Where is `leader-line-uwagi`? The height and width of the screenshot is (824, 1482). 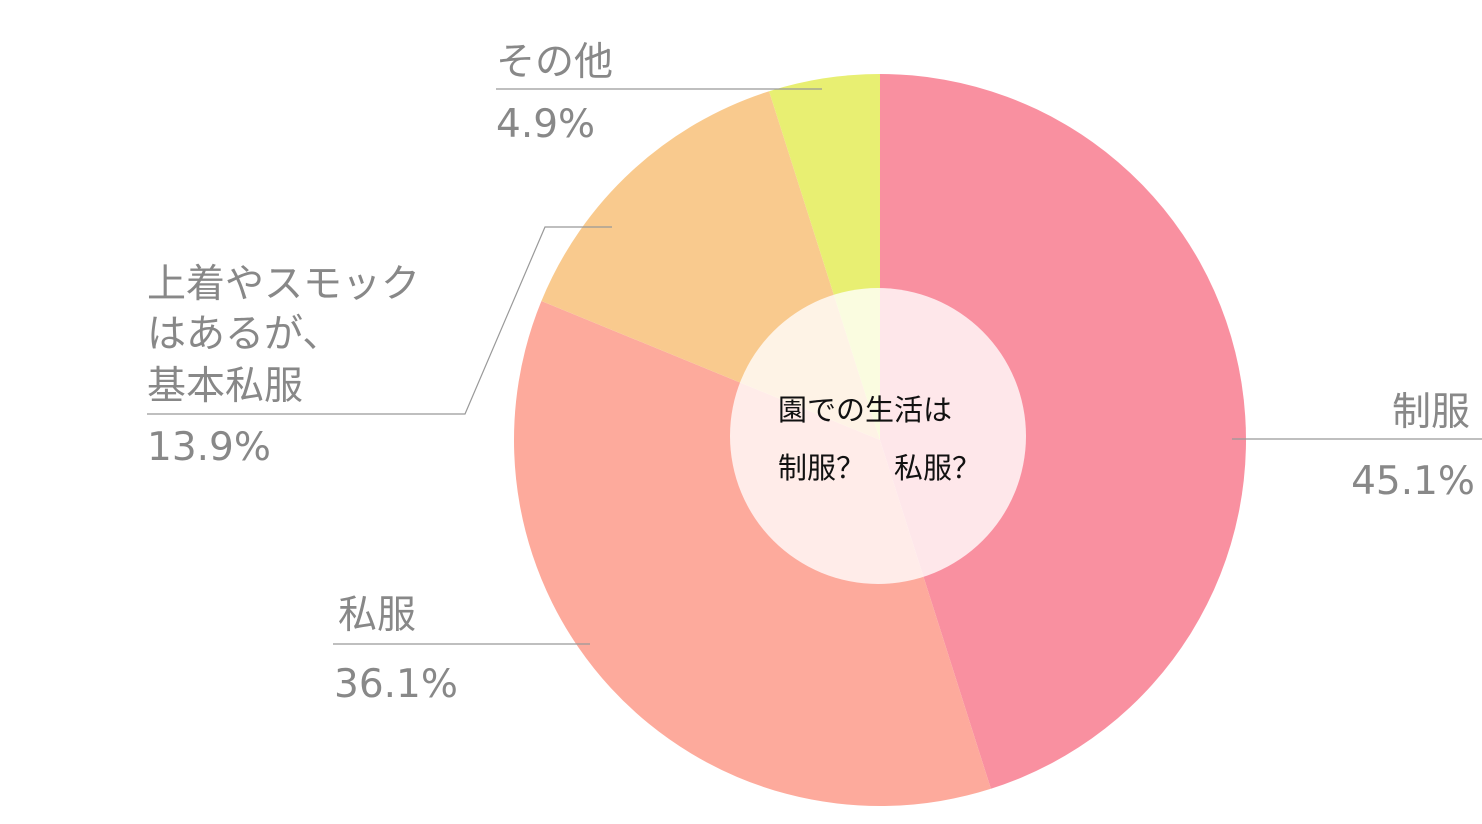 leader-line-uwagi is located at coordinates (379, 320).